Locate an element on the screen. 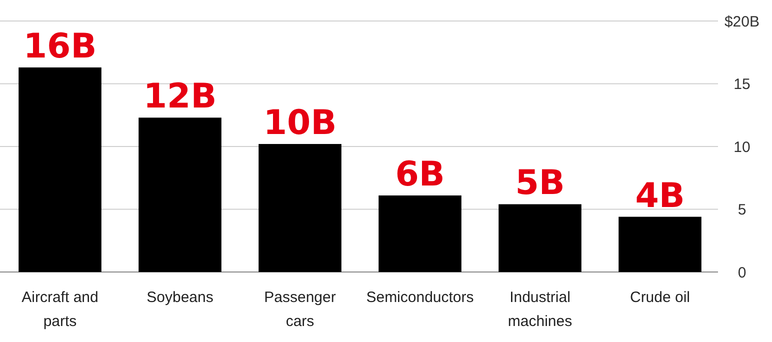  y-tick-label: 0 is located at coordinates (742, 273).